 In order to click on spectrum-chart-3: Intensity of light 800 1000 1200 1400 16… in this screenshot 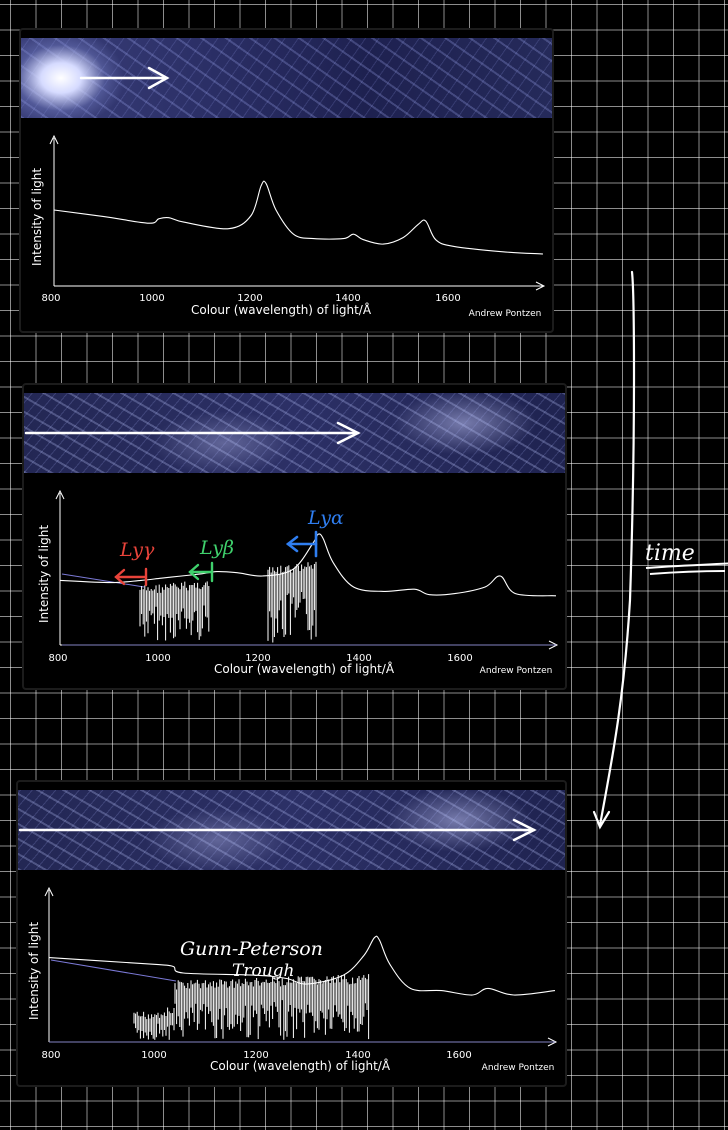, I will do `click(292, 979)`.